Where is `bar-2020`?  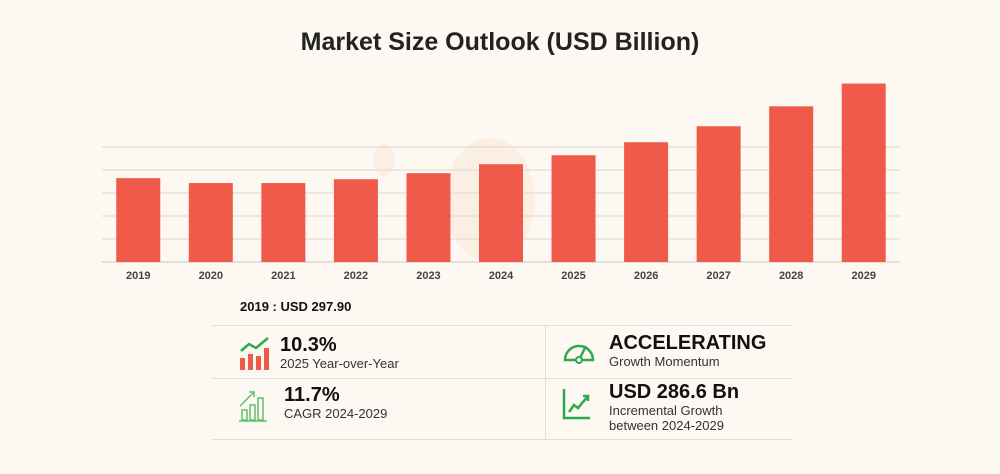
bar-2020 is located at coordinates (210, 222).